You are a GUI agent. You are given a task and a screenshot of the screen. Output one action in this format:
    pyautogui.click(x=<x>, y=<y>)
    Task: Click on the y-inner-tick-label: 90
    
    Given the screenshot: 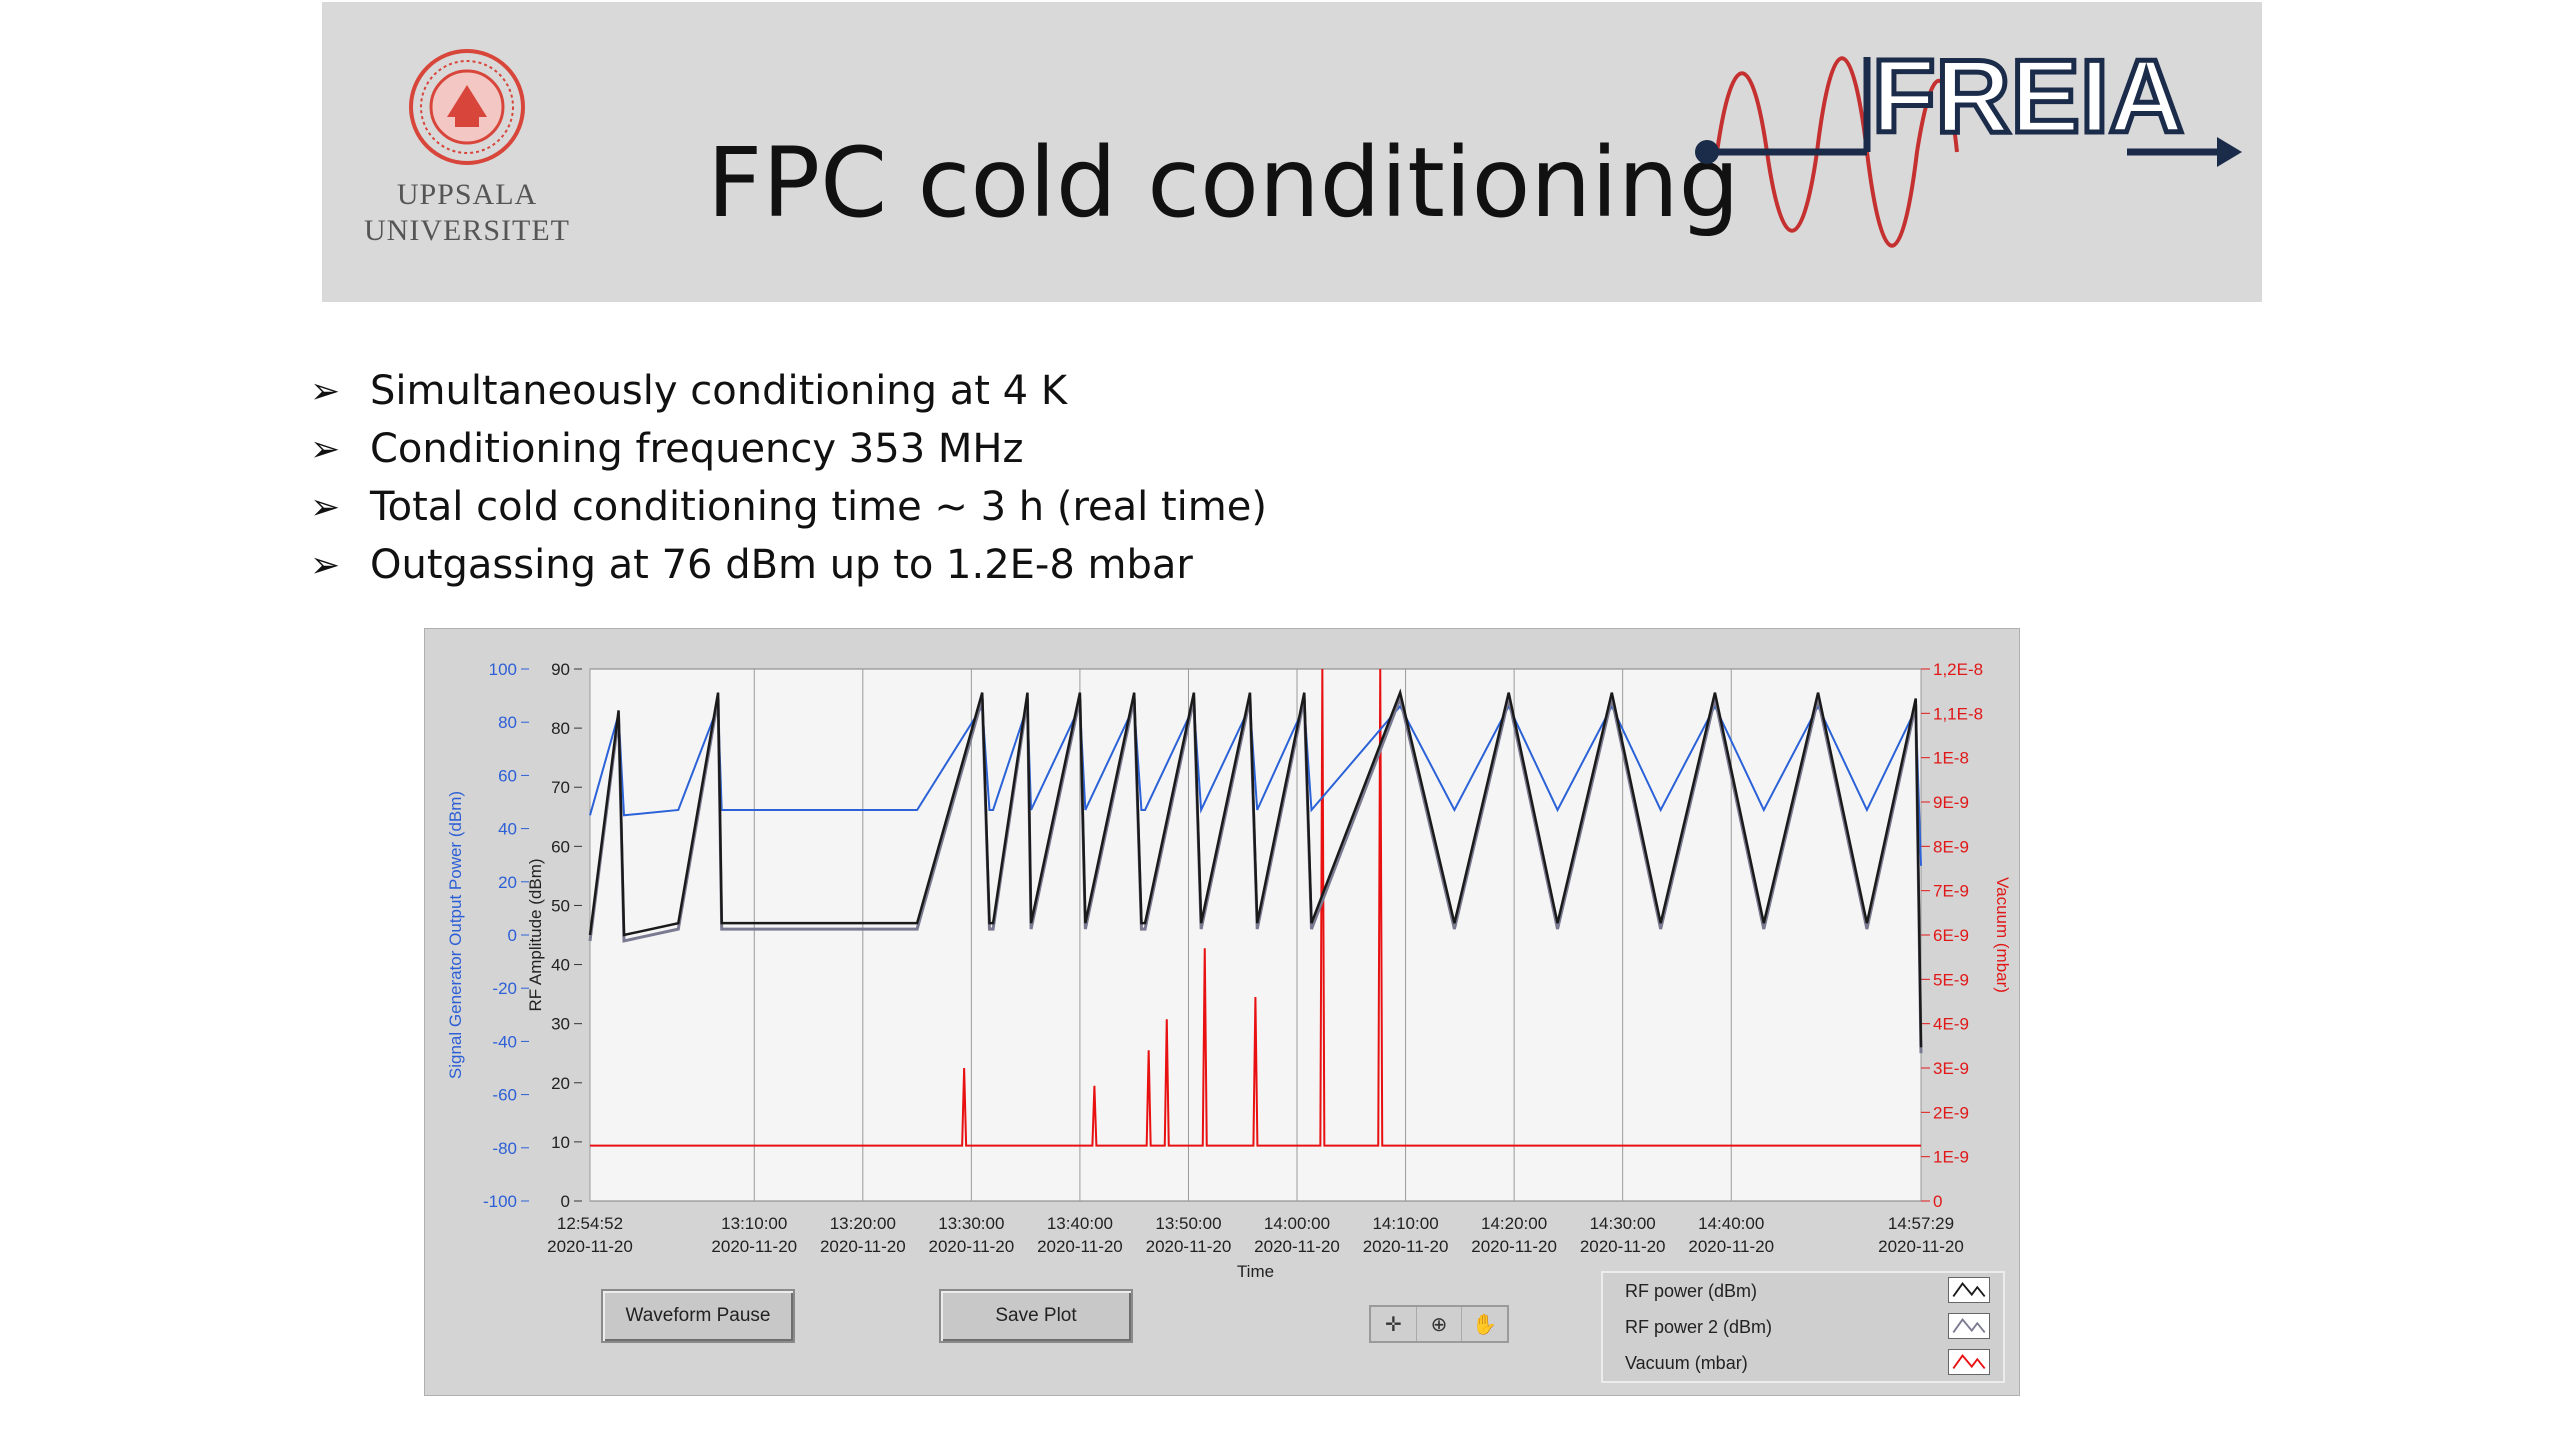 What is the action you would take?
    pyautogui.click(x=560, y=669)
    